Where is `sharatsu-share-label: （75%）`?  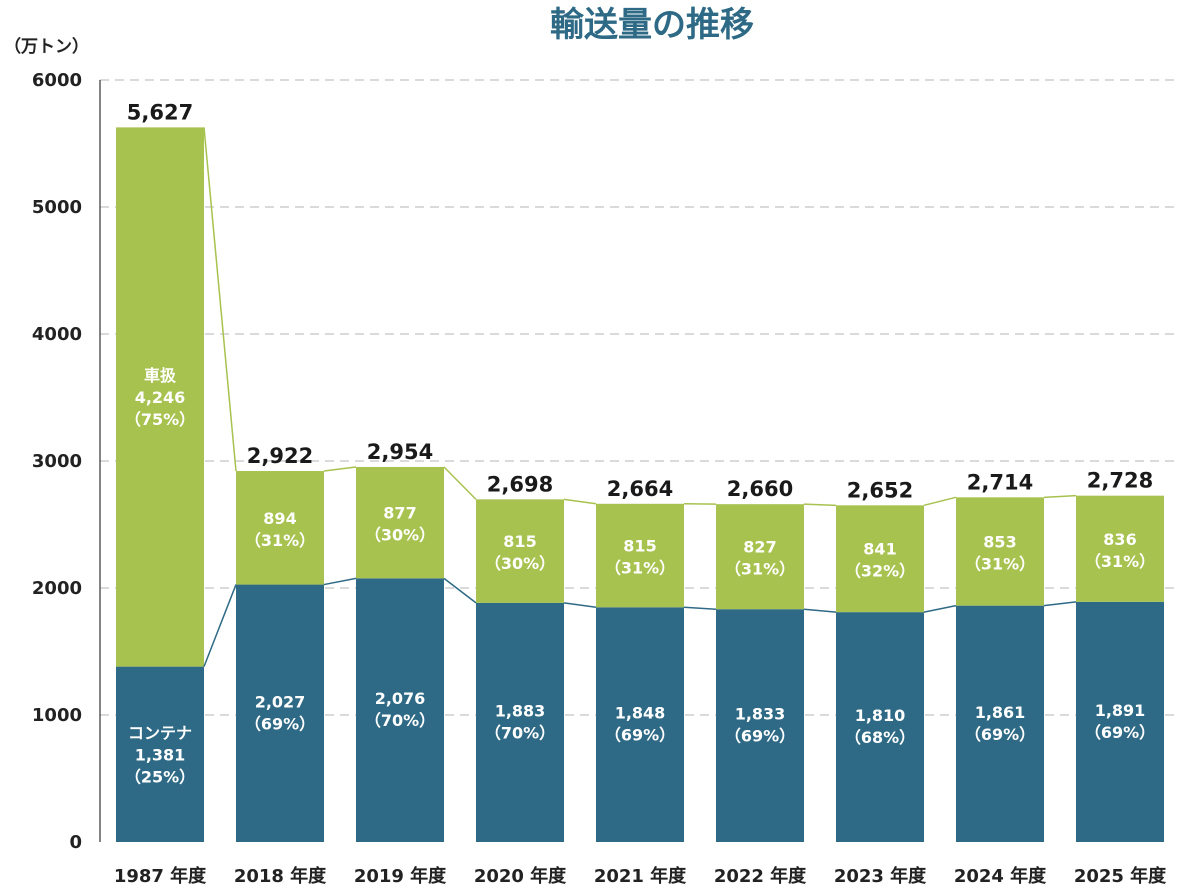 sharatsu-share-label: （75%） is located at coordinates (160, 419).